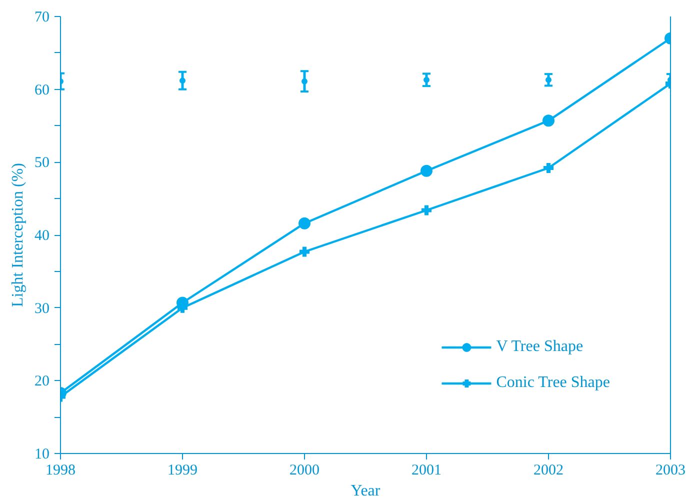 Image resolution: width=686 pixels, height=503 pixels. What do you see at coordinates (42, 308) in the screenshot?
I see `y-tick-label: 30` at bounding box center [42, 308].